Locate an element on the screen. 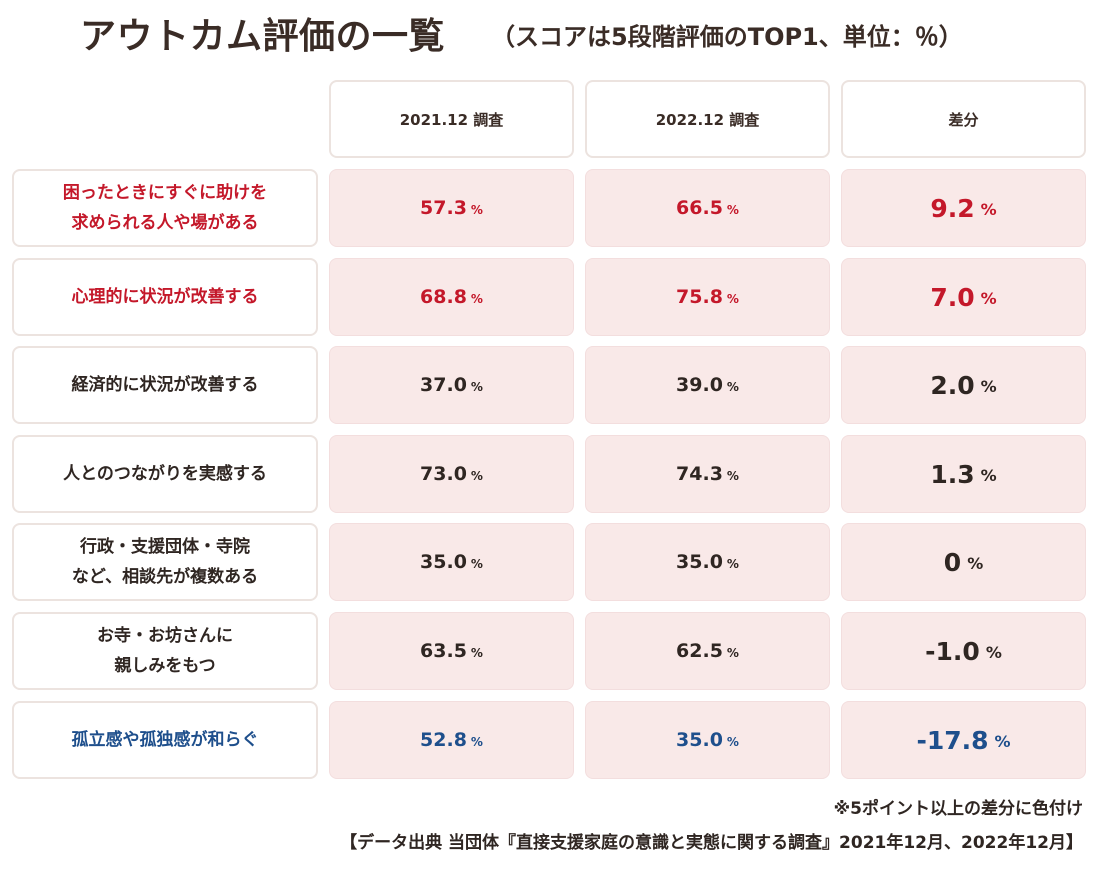 The height and width of the screenshot is (874, 1101). footnote: ※5ポイント以上の差分に色付け is located at coordinates (958, 809).